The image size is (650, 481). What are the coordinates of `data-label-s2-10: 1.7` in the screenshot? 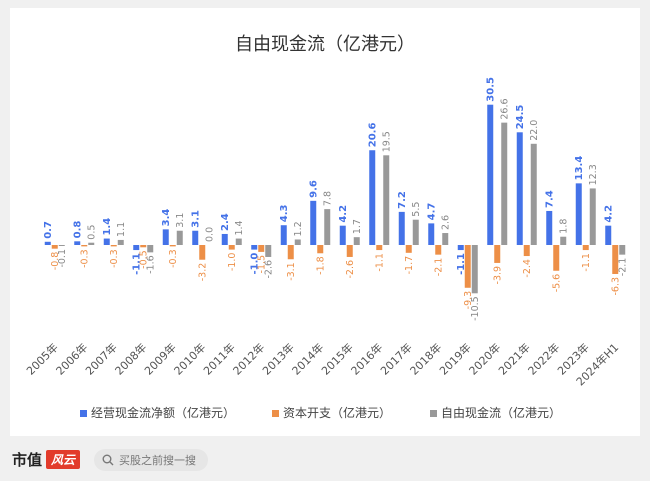 It's located at (357, 226).